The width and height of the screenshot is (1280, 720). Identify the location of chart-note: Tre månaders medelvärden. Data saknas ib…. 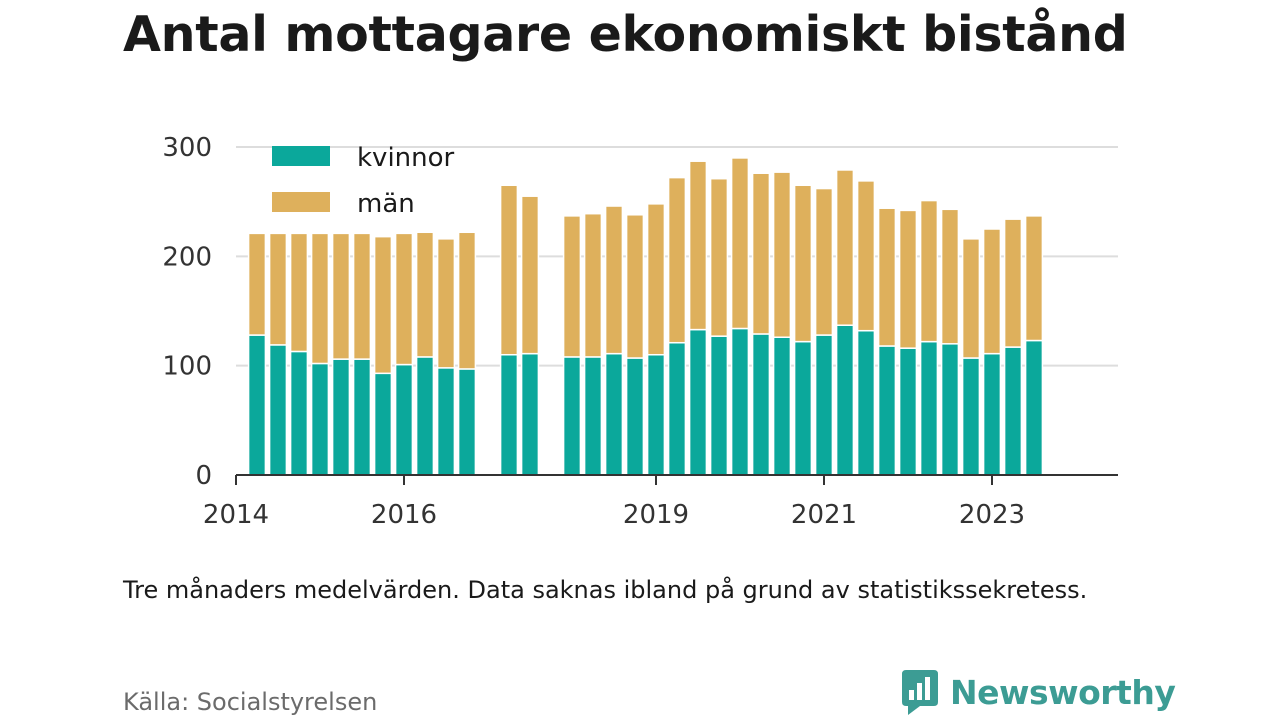
(605, 590).